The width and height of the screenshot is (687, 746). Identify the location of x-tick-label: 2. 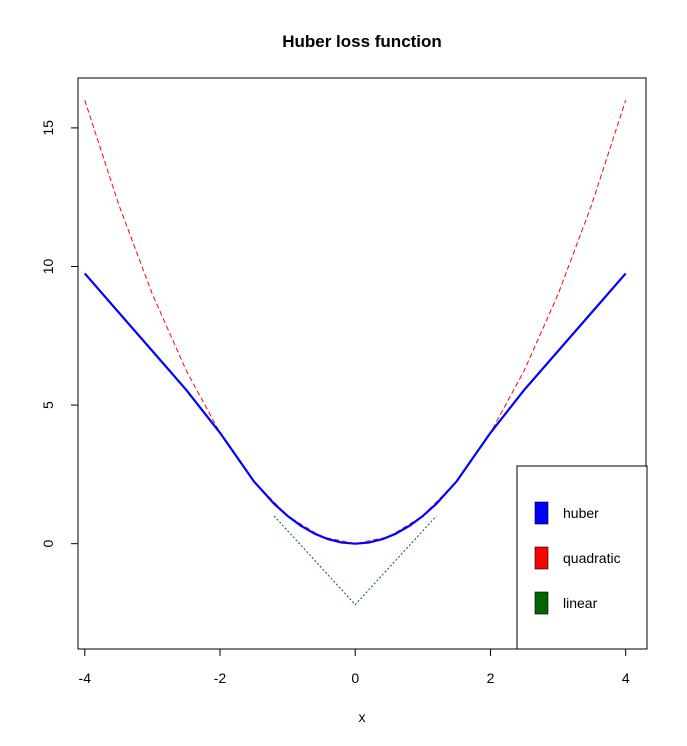
(491, 678).